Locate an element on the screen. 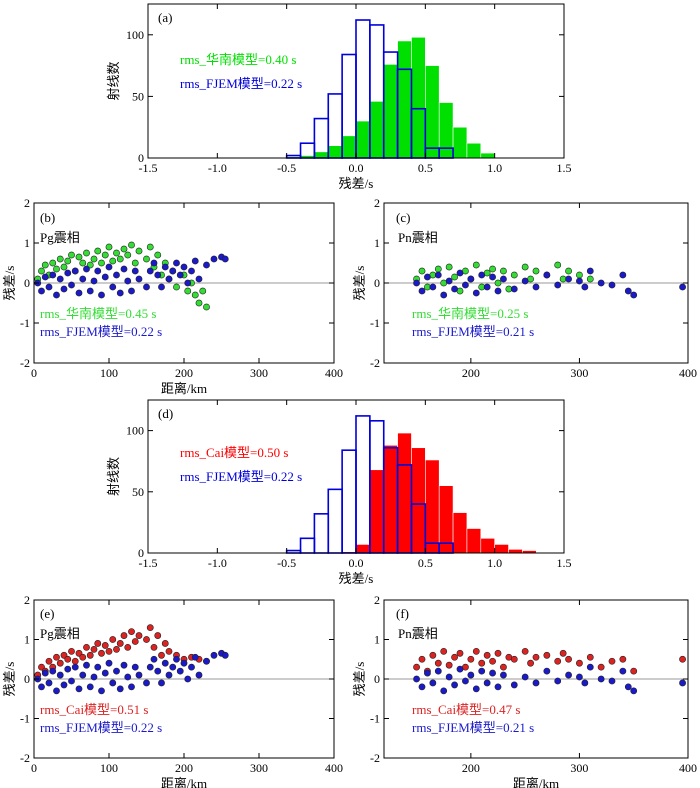  y-tick-label: 2 is located at coordinates (377, 600).